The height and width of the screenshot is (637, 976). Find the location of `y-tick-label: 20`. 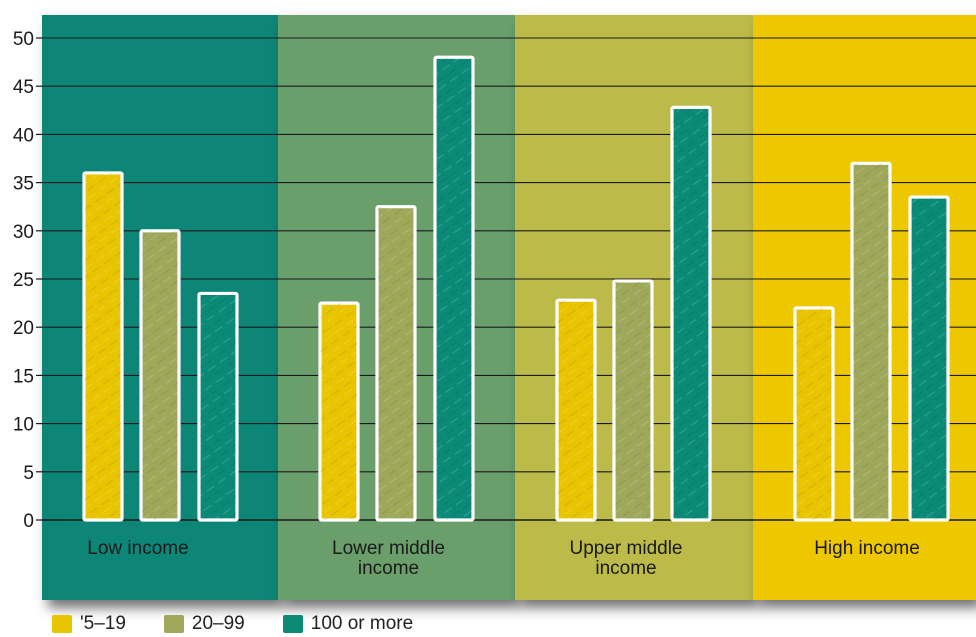

y-tick-label: 20 is located at coordinates (23, 328).